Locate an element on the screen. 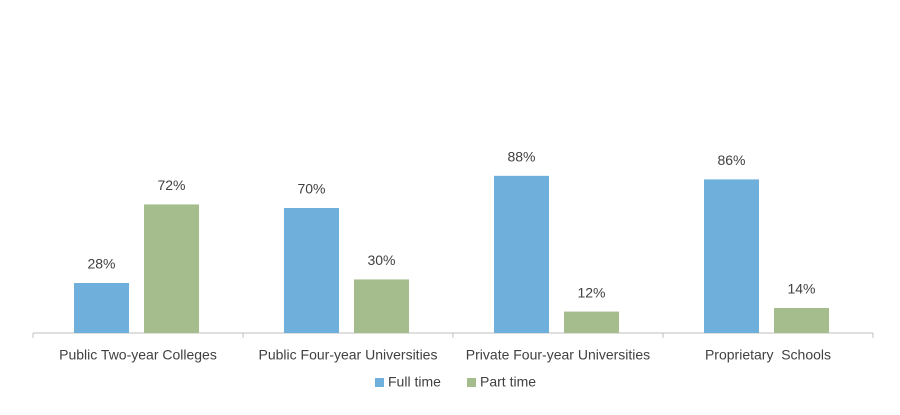 Image resolution: width=900 pixels, height=415 pixels. x-tick-label: Public Two-year Colleges is located at coordinates (138, 355).